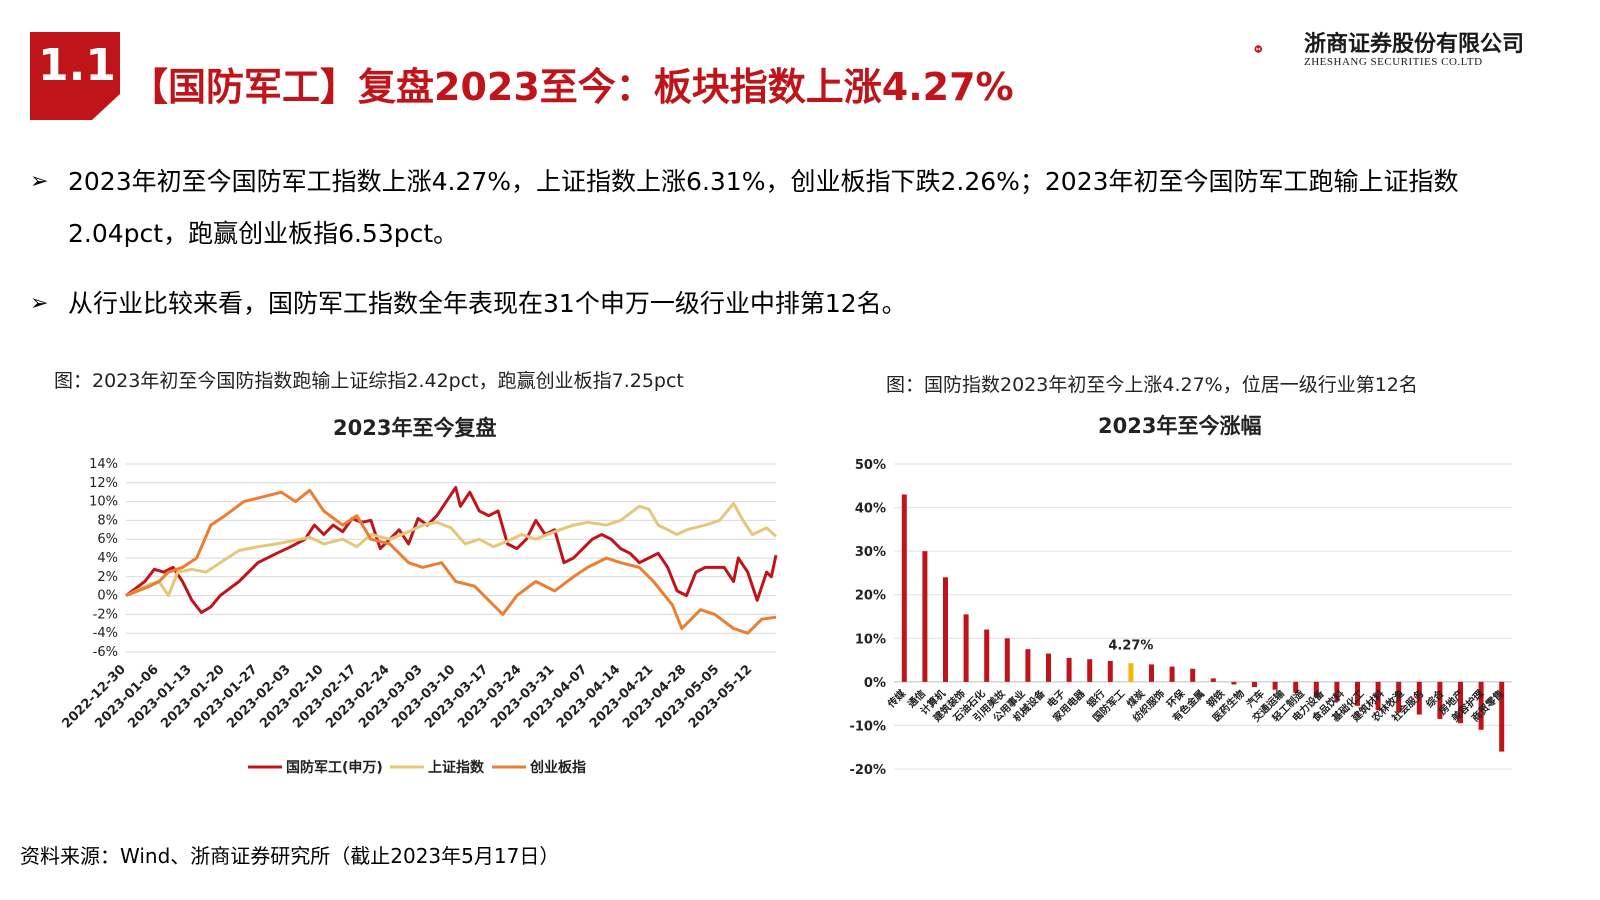 The height and width of the screenshot is (900, 1600). I want to click on bar-chart-title: 2023年至今涨幅, so click(1180, 426).